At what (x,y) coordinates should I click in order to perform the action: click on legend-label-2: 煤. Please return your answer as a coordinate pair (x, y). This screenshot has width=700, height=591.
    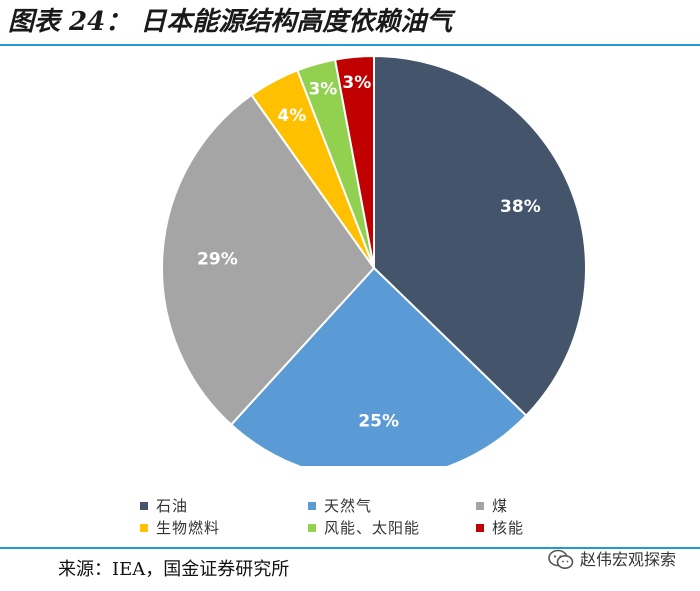
    Looking at the image, I should click on (500, 506).